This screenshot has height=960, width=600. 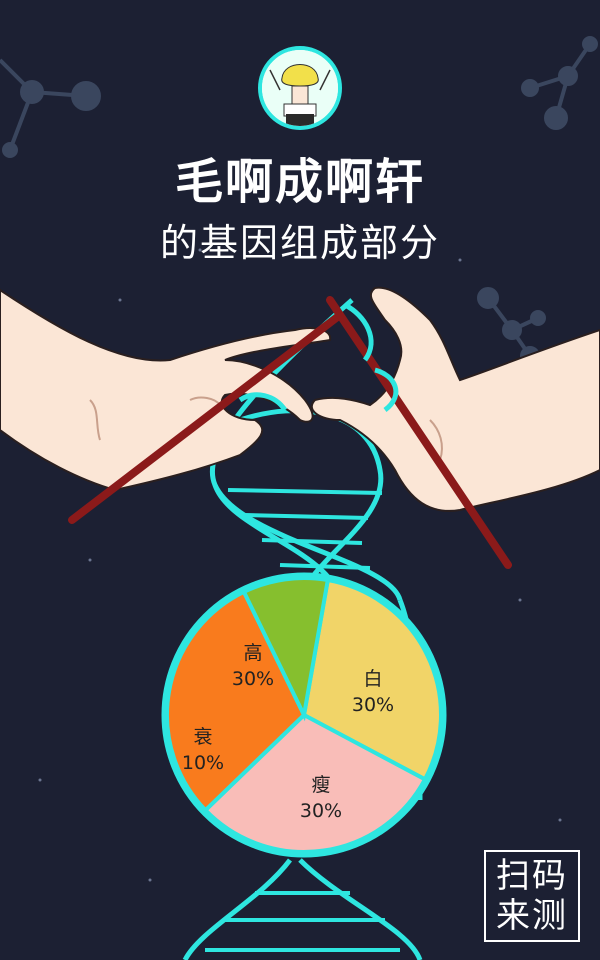 What do you see at coordinates (203, 750) in the screenshot?
I see `pie-label-slice-4: 衰 10%` at bounding box center [203, 750].